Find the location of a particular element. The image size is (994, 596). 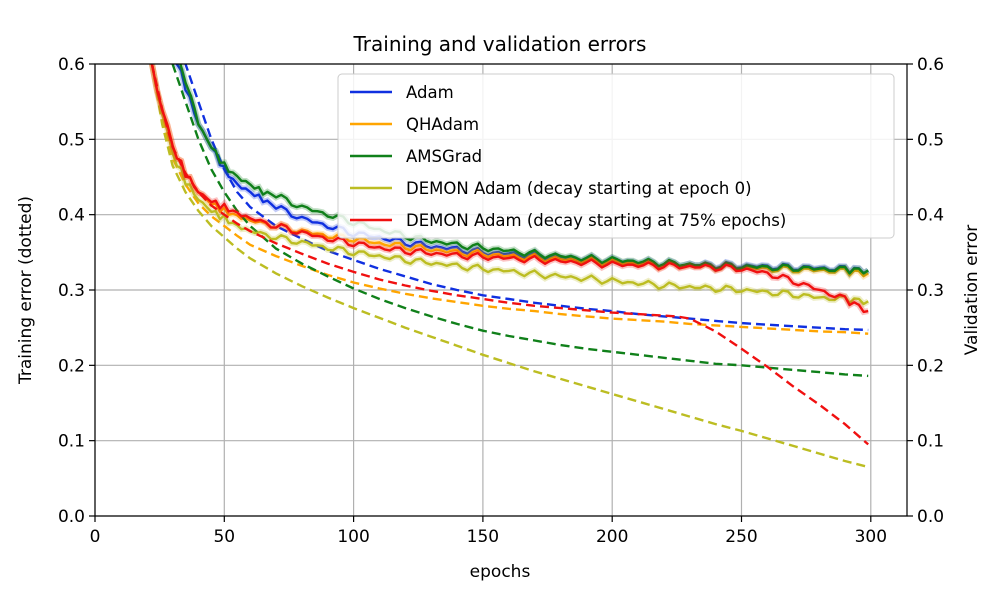

x-tick-label: 100 is located at coordinates (353, 537).